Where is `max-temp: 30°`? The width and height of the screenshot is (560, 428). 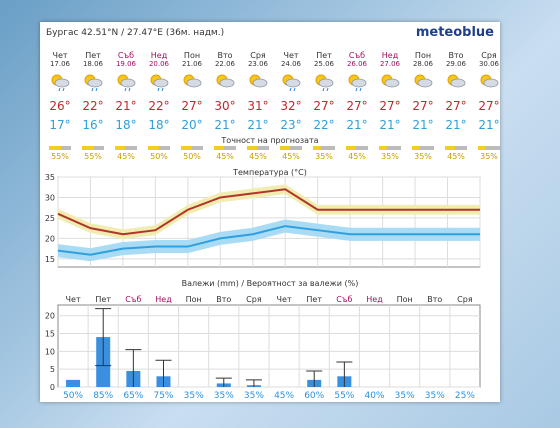
max-temp: 30° is located at coordinates (224, 106).